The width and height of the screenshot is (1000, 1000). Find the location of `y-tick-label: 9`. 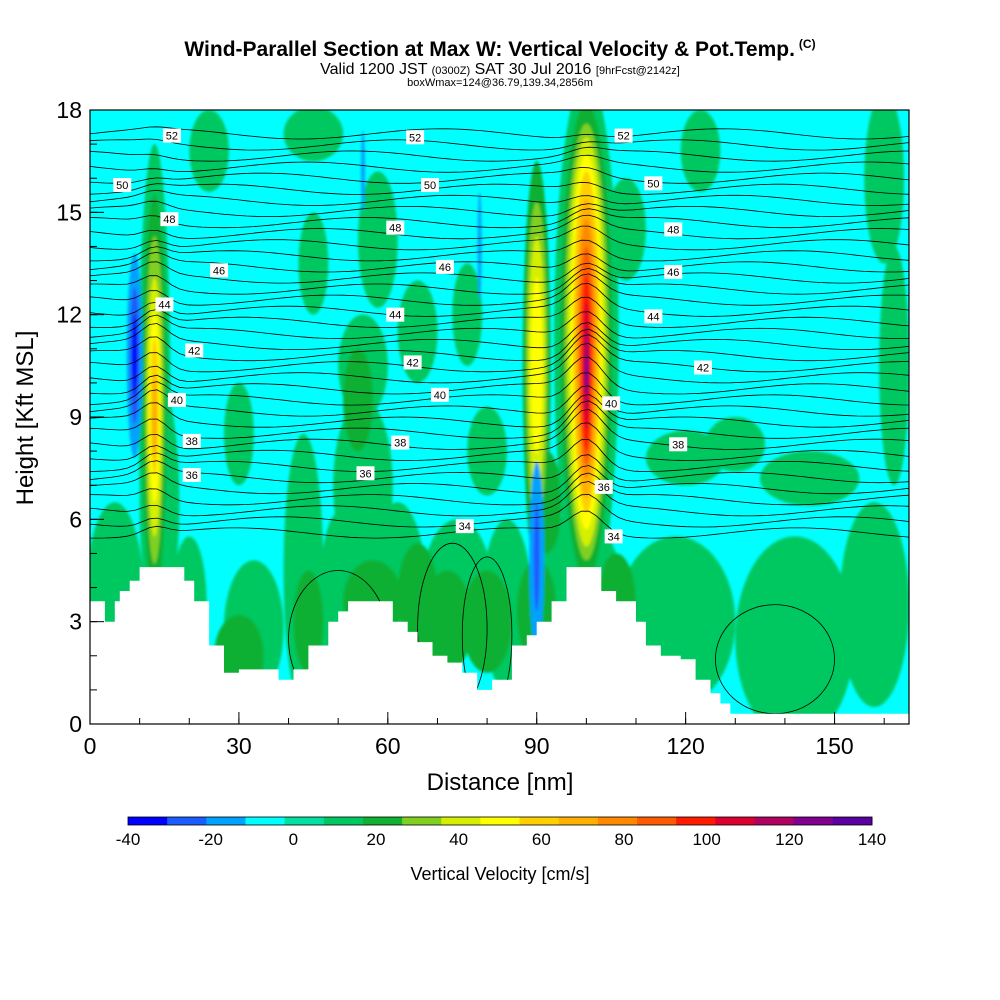

y-tick-label: 9 is located at coordinates (75, 417).